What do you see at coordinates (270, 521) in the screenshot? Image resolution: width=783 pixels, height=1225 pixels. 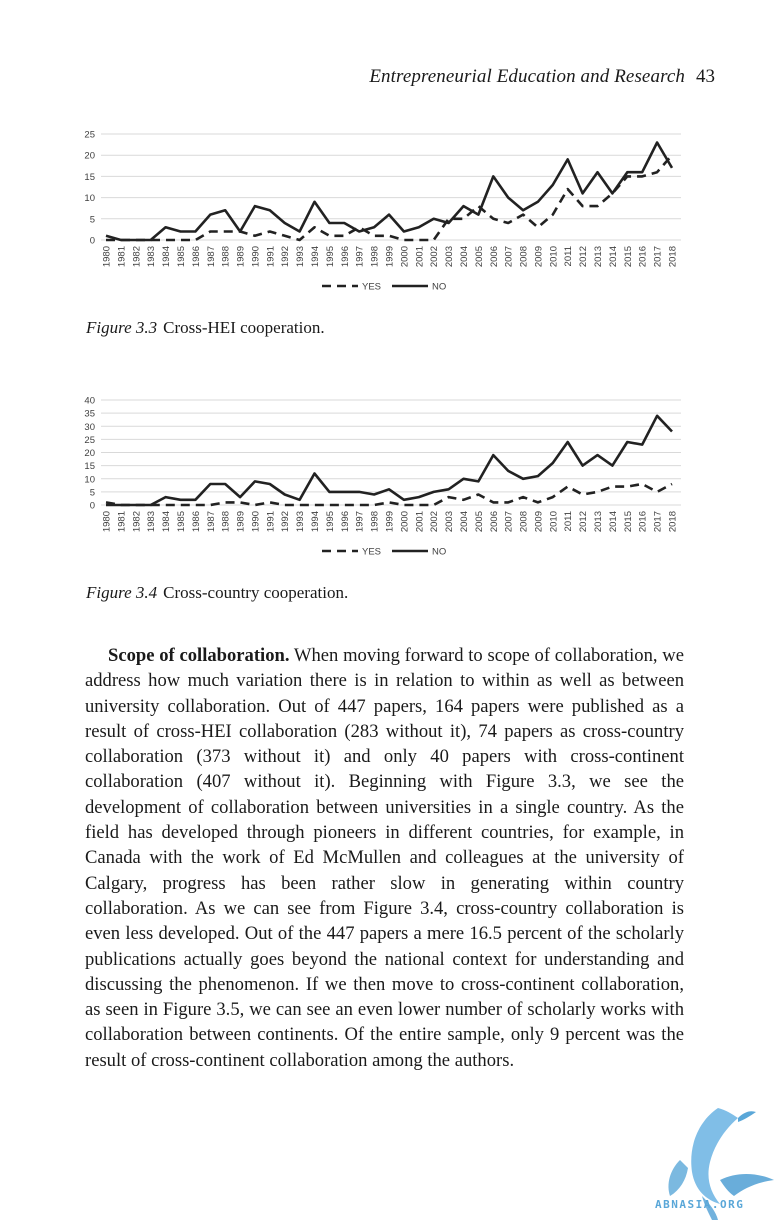 I see `x-tick-label: 1991` at bounding box center [270, 521].